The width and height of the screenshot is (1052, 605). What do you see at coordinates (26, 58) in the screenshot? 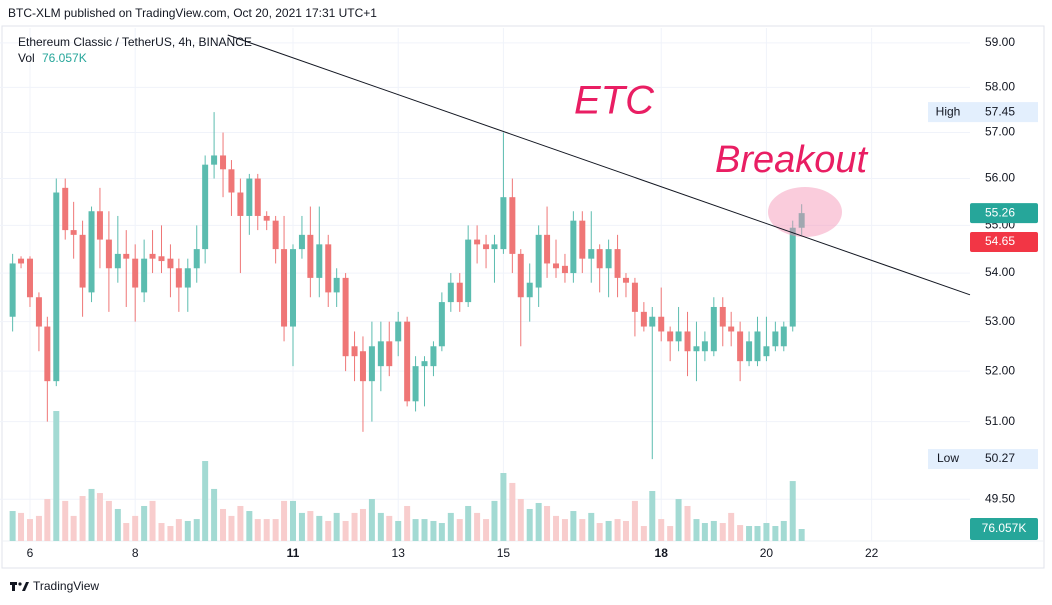
I see `volume-legend-name: Vol` at bounding box center [26, 58].